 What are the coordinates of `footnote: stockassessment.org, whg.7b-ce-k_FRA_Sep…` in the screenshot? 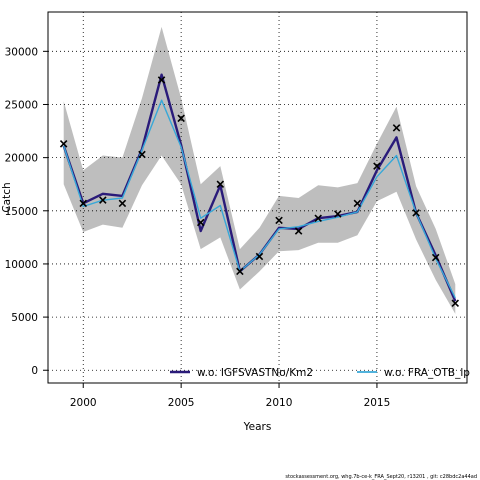 It's located at (381, 477).